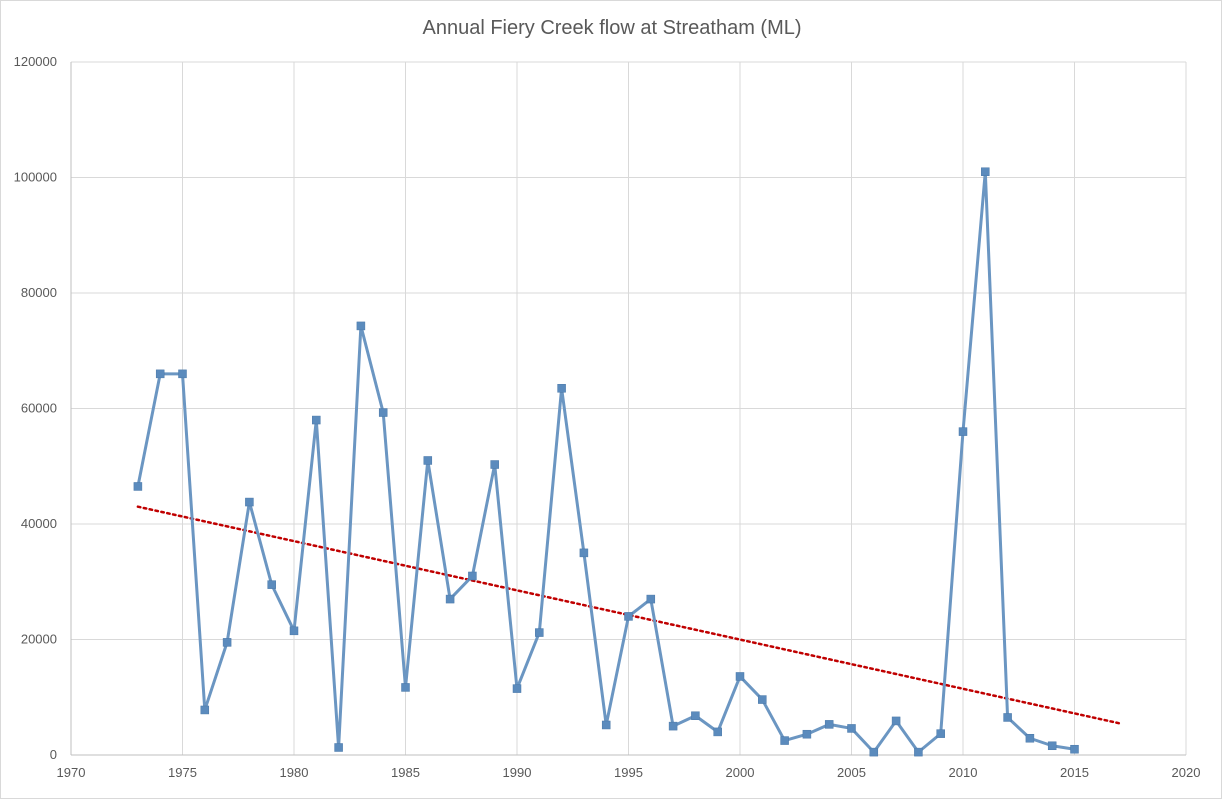  I want to click on y-tick-label: 40000, so click(39, 523).